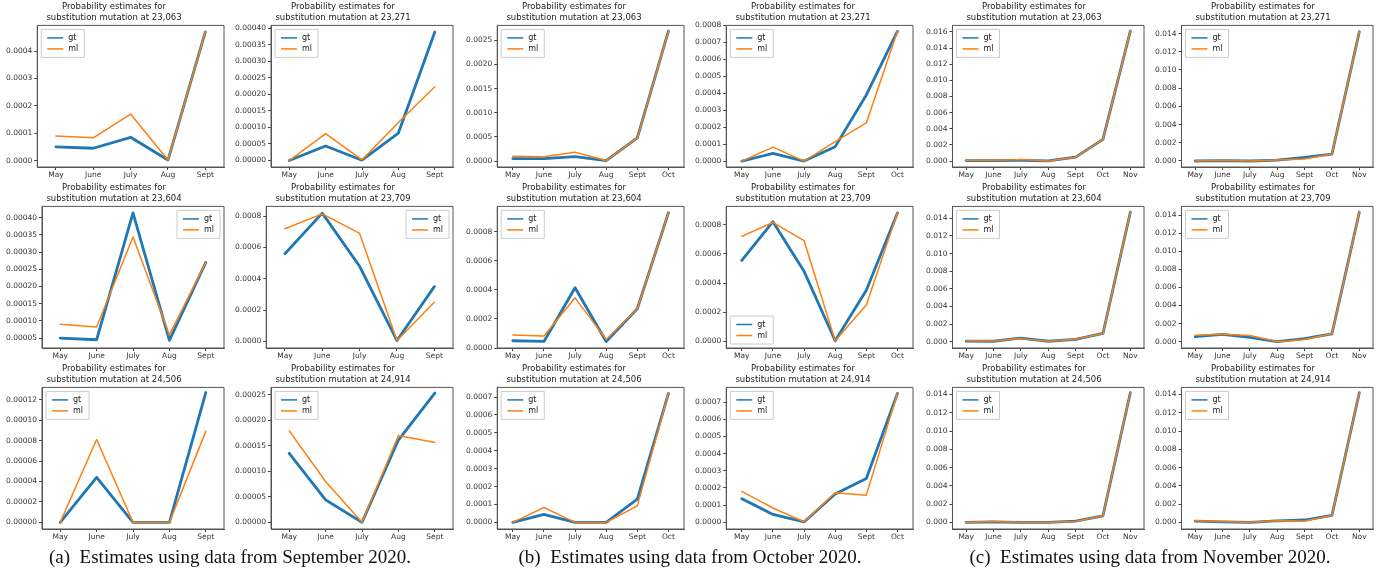 Image resolution: width=1379 pixels, height=584 pixels. What do you see at coordinates (690, 557) in the screenshot?
I see `text: (b) Estimates using data from October 2020.` at bounding box center [690, 557].